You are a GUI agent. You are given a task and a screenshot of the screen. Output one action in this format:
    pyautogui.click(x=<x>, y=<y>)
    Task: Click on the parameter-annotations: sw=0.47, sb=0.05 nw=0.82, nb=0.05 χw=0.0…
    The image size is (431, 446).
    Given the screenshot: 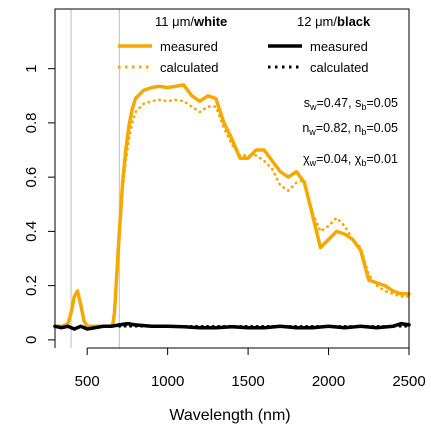 What is the action you would take?
    pyautogui.click(x=350, y=132)
    